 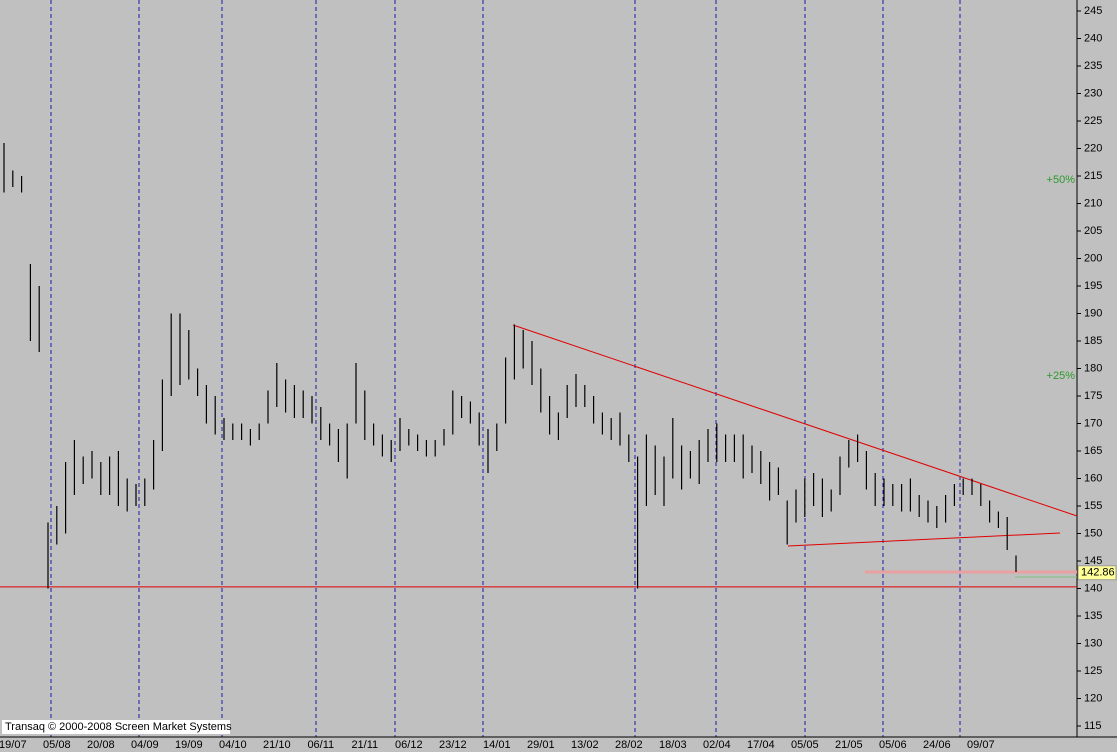 I want to click on y-tick-label: 215, so click(x=1093, y=176).